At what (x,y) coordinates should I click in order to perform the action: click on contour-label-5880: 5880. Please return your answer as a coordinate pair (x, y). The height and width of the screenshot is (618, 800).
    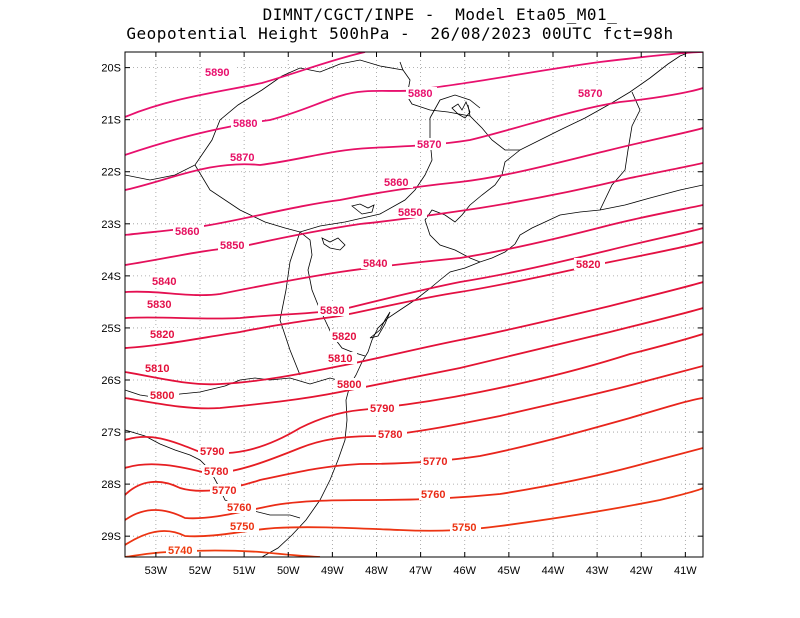
    Looking at the image, I should click on (245, 124).